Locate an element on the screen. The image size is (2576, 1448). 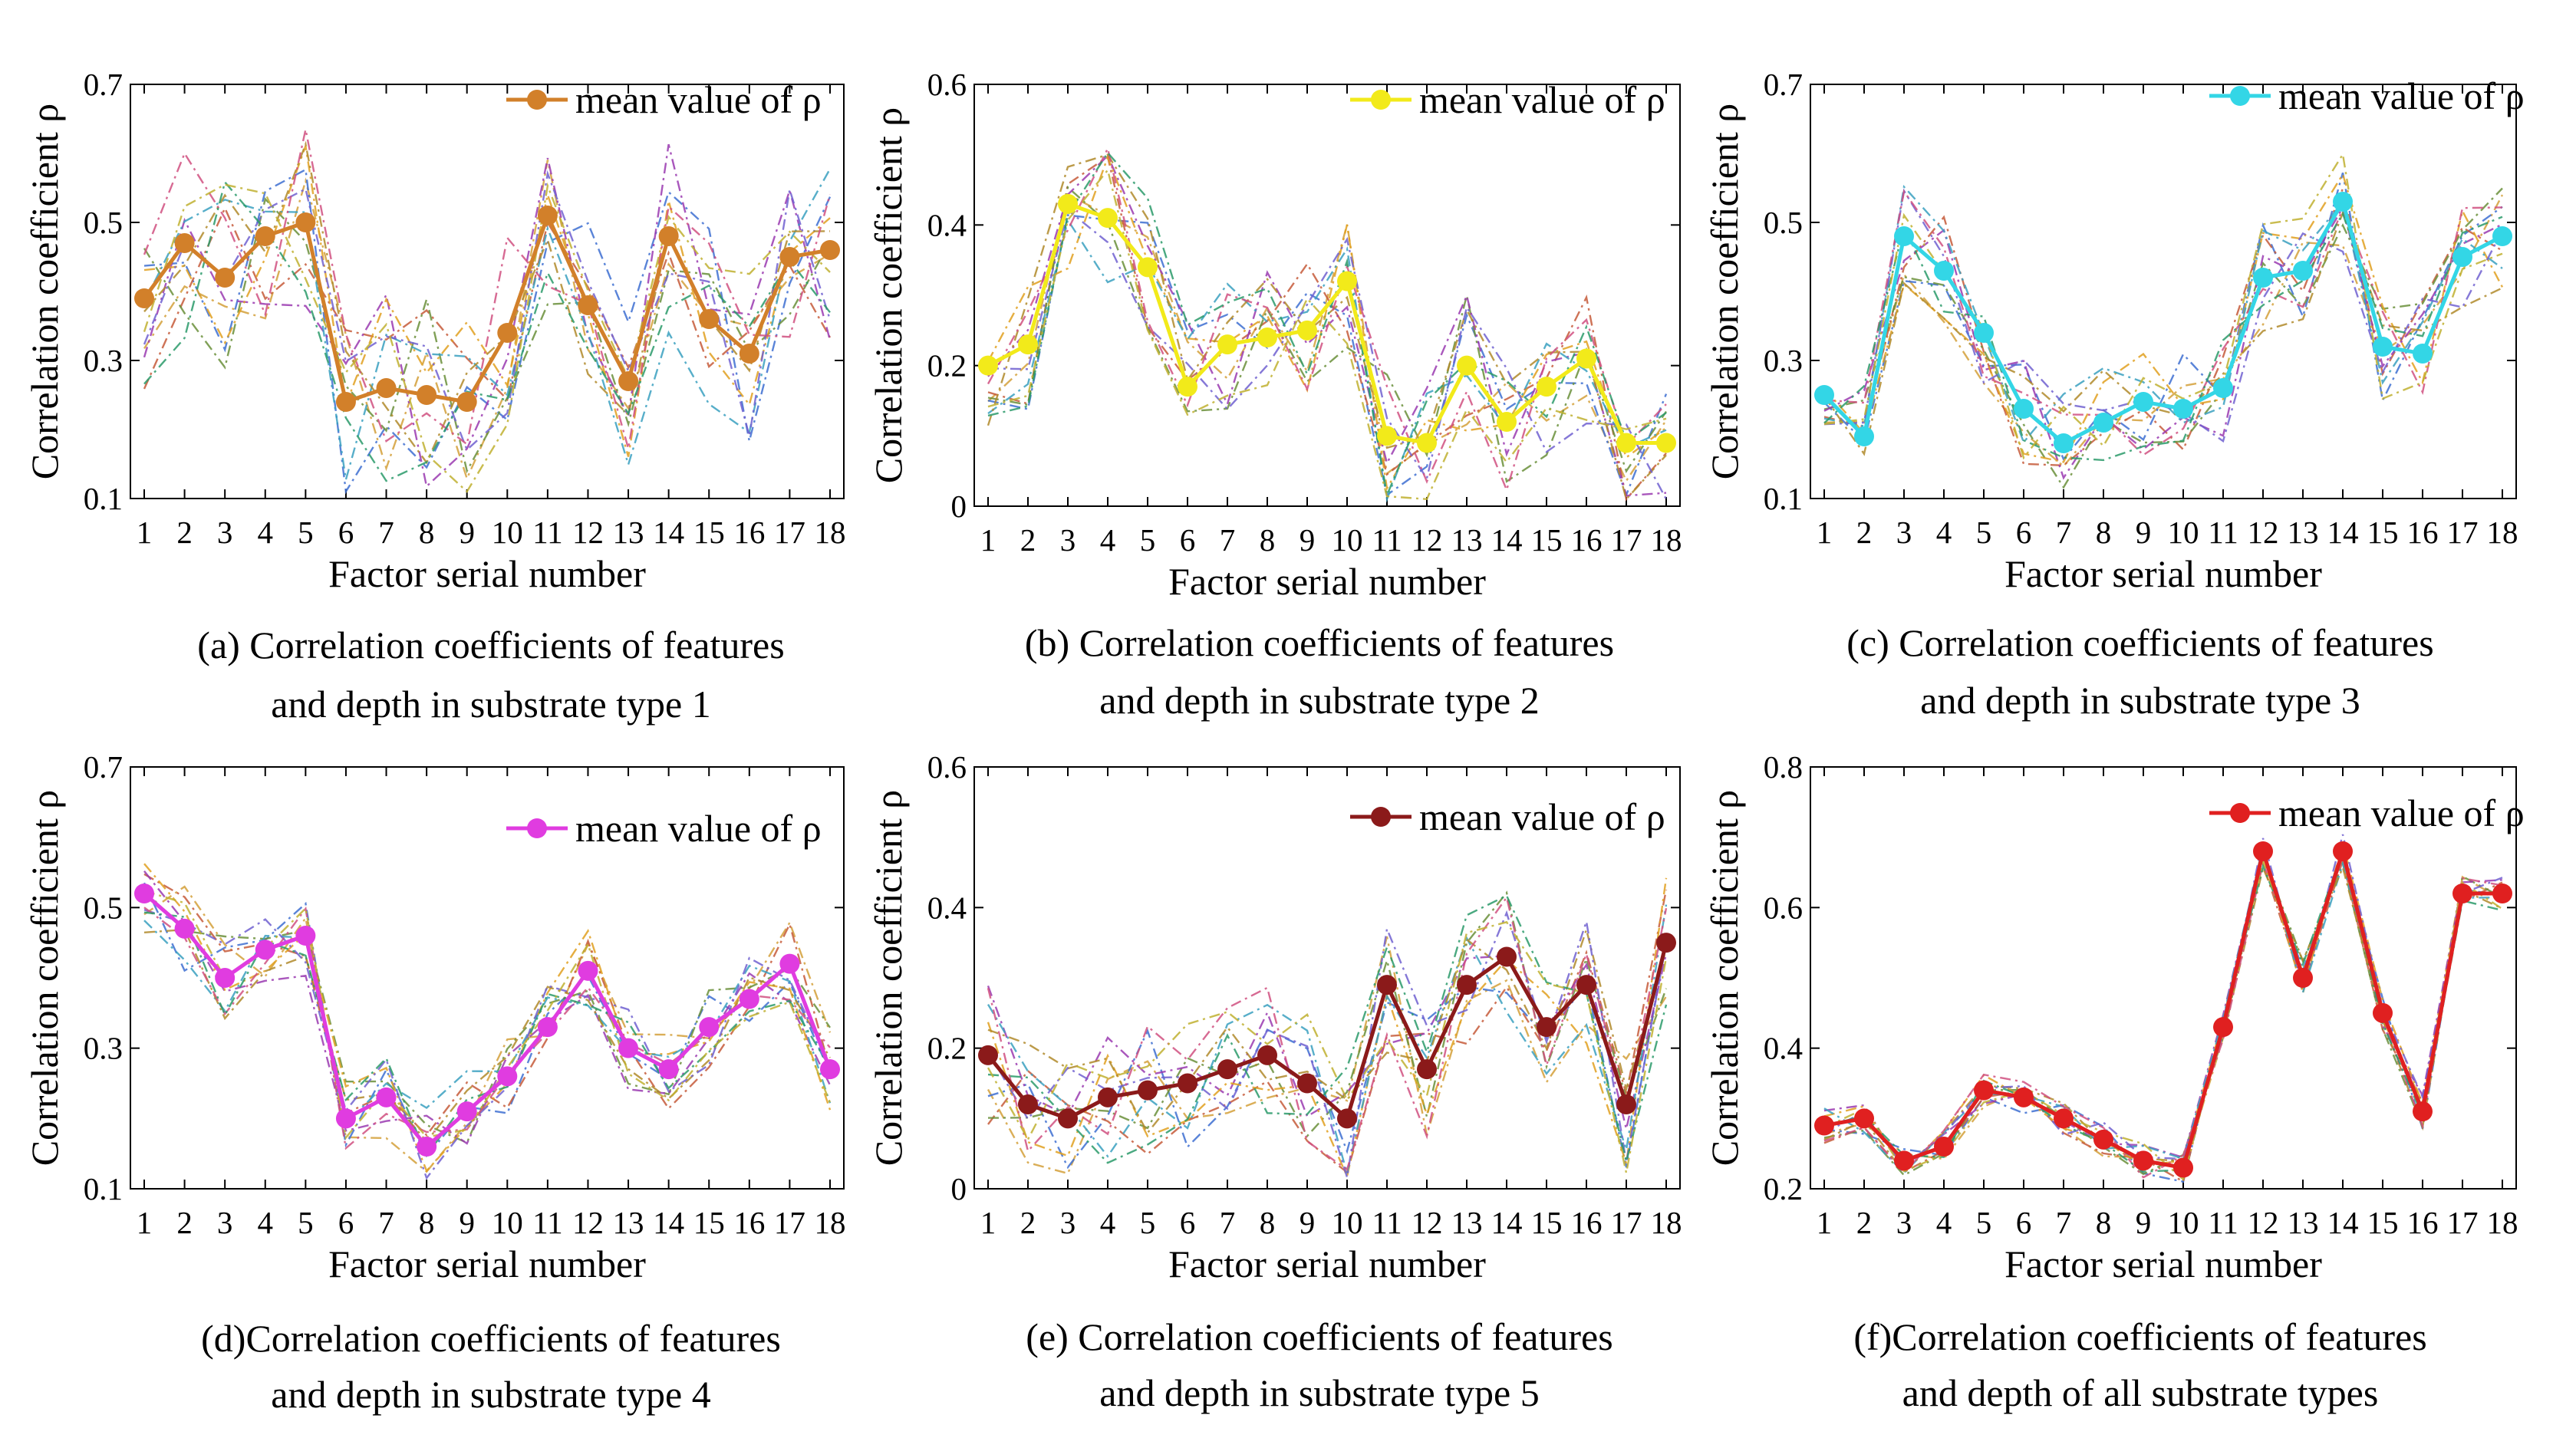
y-tick-label: 0.7 is located at coordinates (103, 767).